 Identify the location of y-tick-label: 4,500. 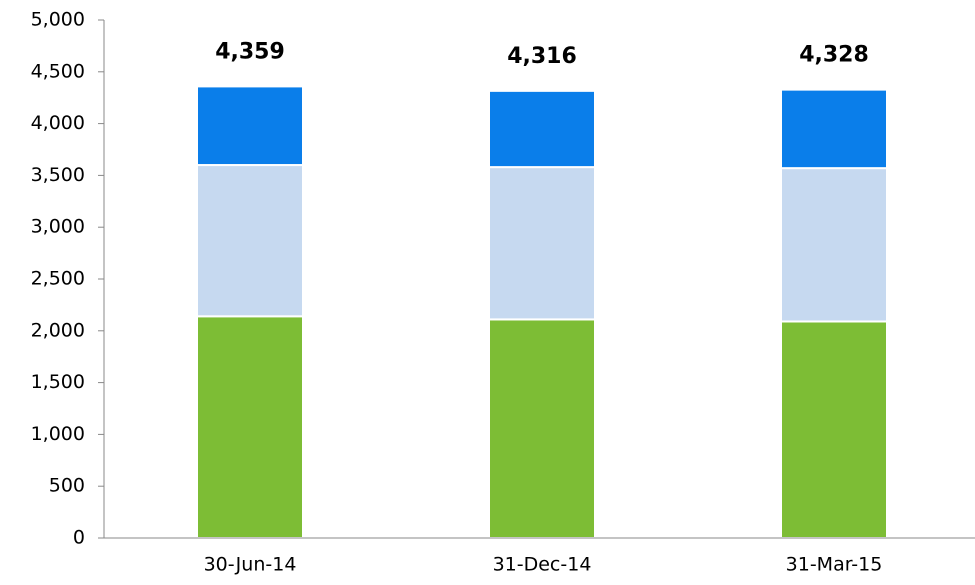
(58, 71).